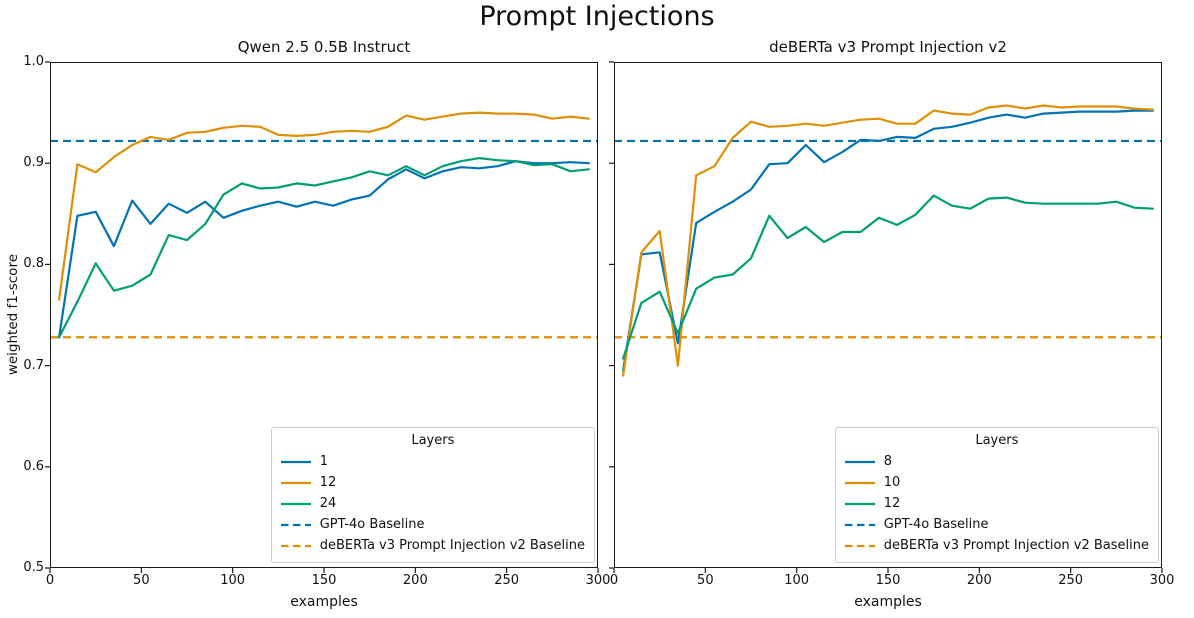 This screenshot has height=618, width=1194. Describe the element at coordinates (432, 503) in the screenshot. I see `legend-item: 24` at that location.